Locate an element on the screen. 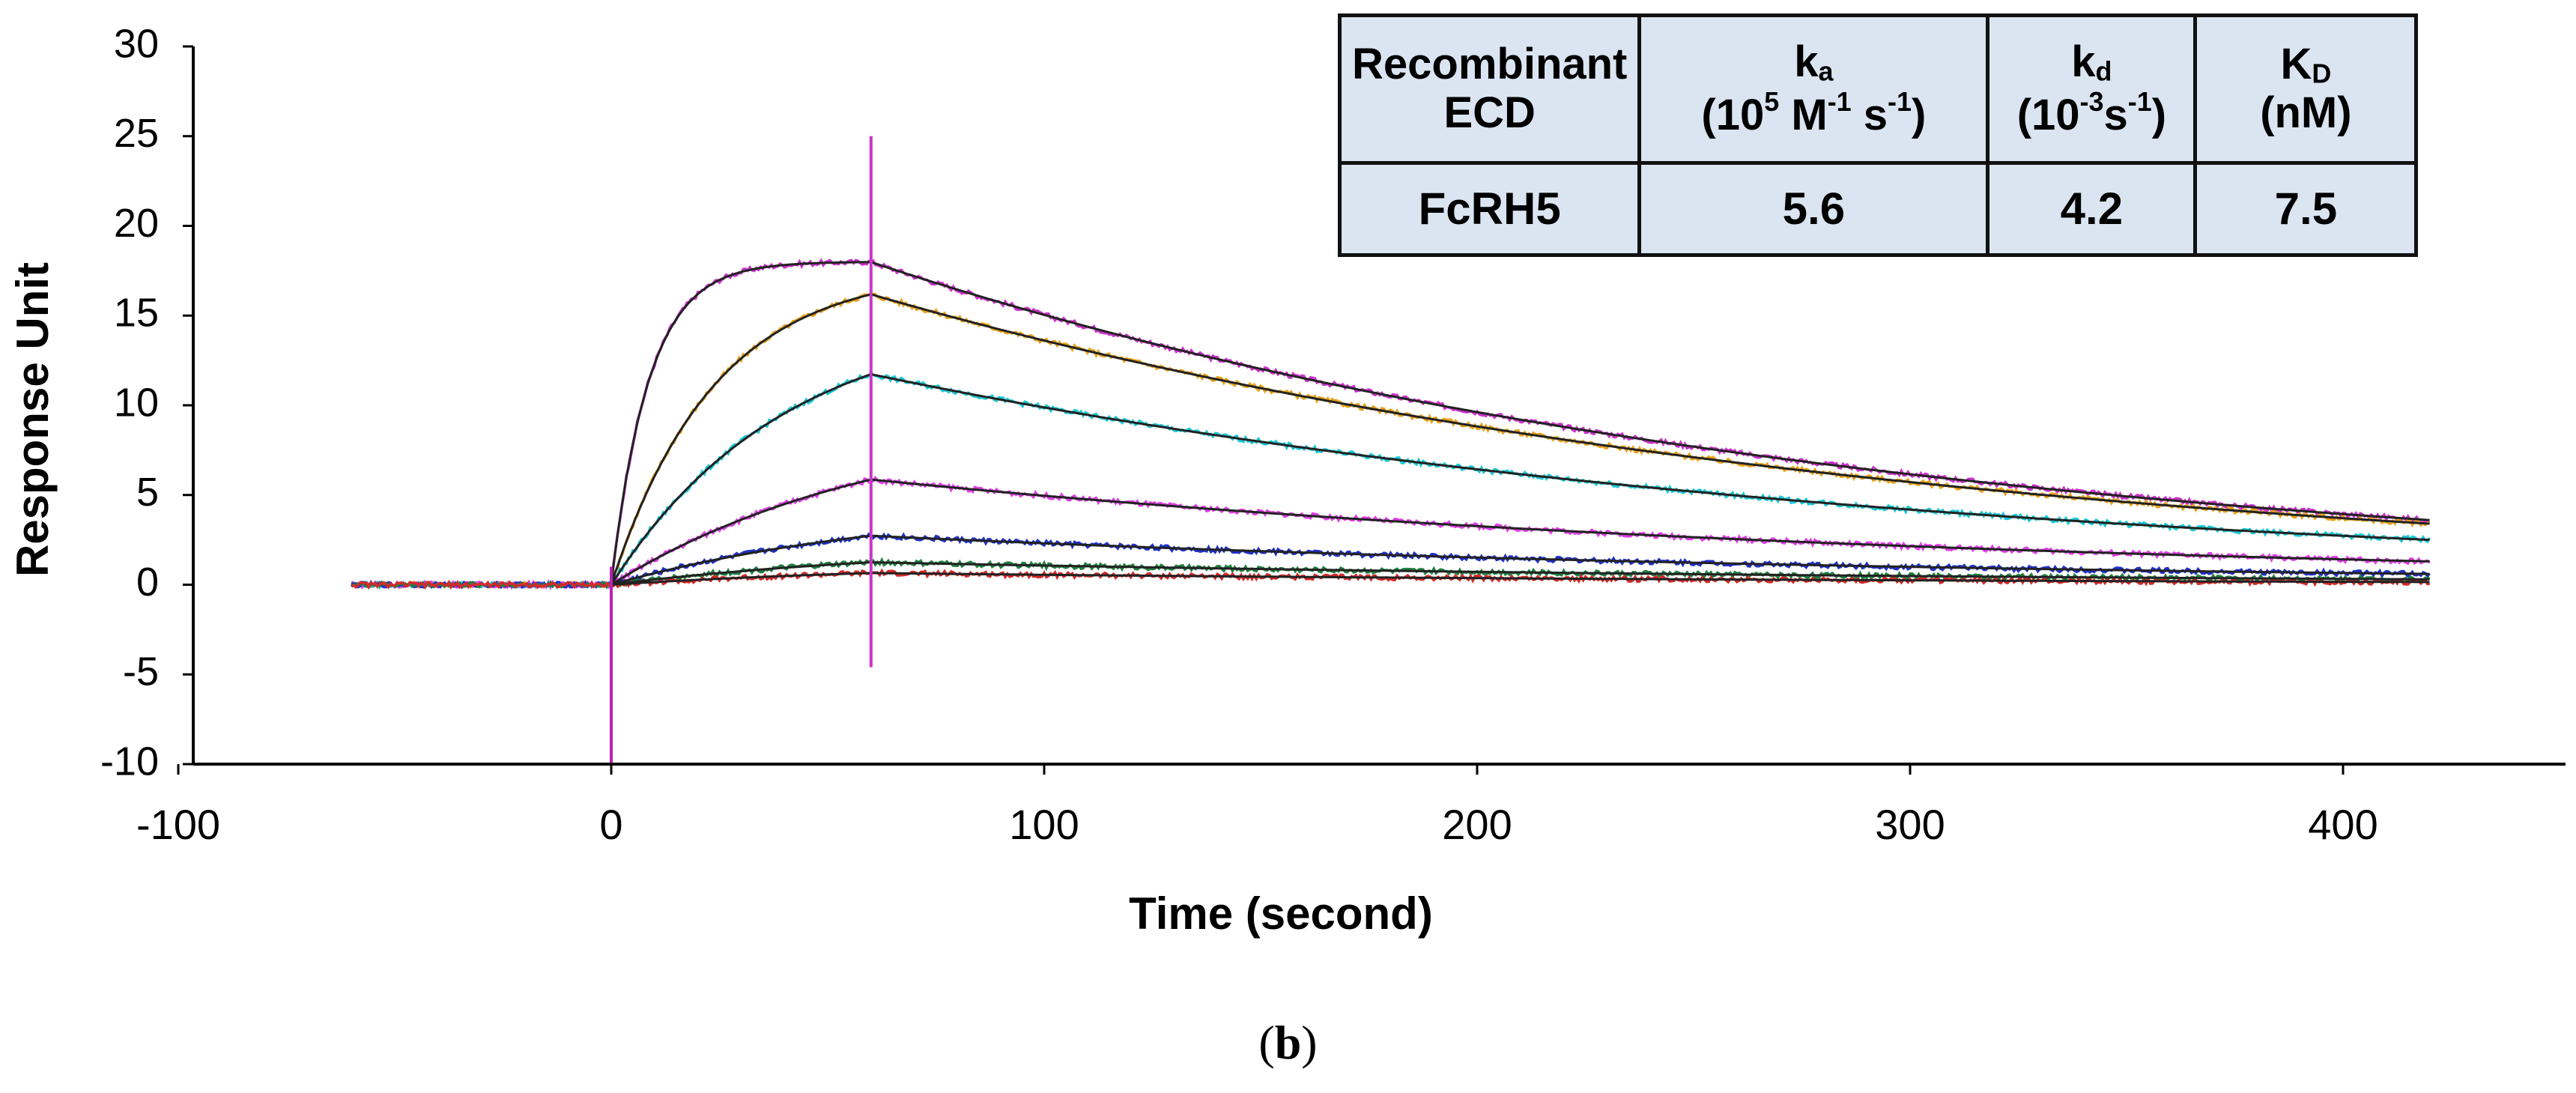 The width and height of the screenshot is (2576, 1093). header-KD: KD (nM) is located at coordinates (2306, 89).